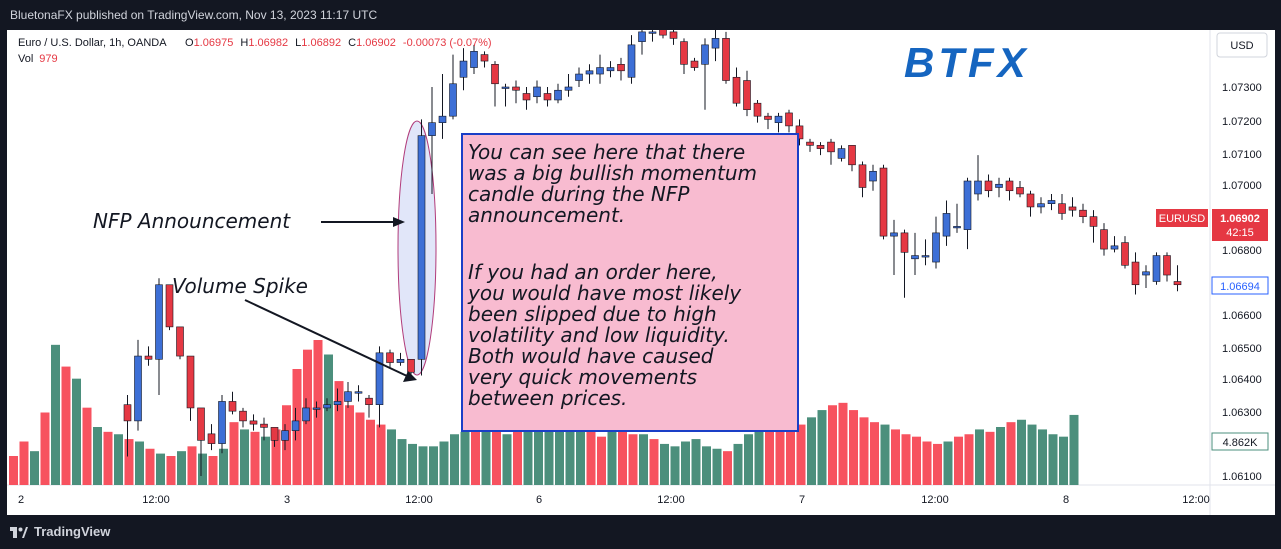  I want to click on legend-open-label: O, so click(189, 43).